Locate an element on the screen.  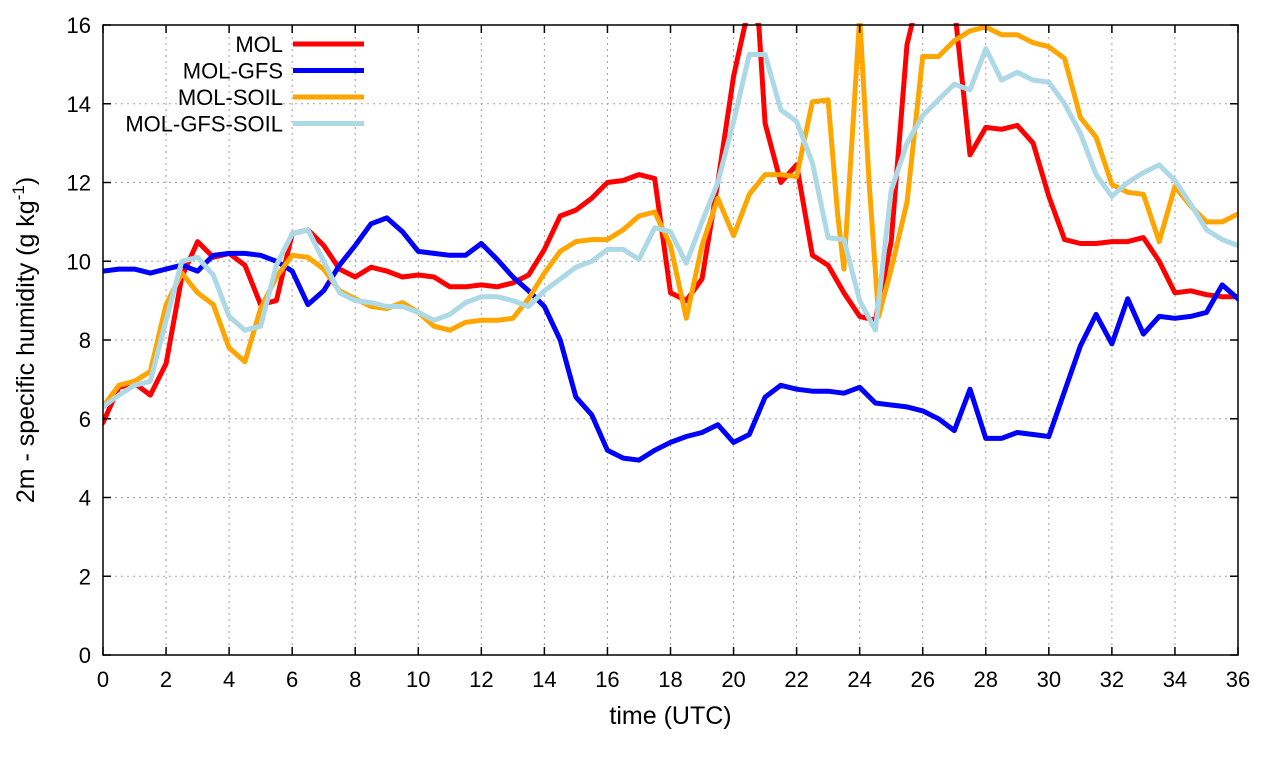
x-tick-label: 36 is located at coordinates (1238, 679).